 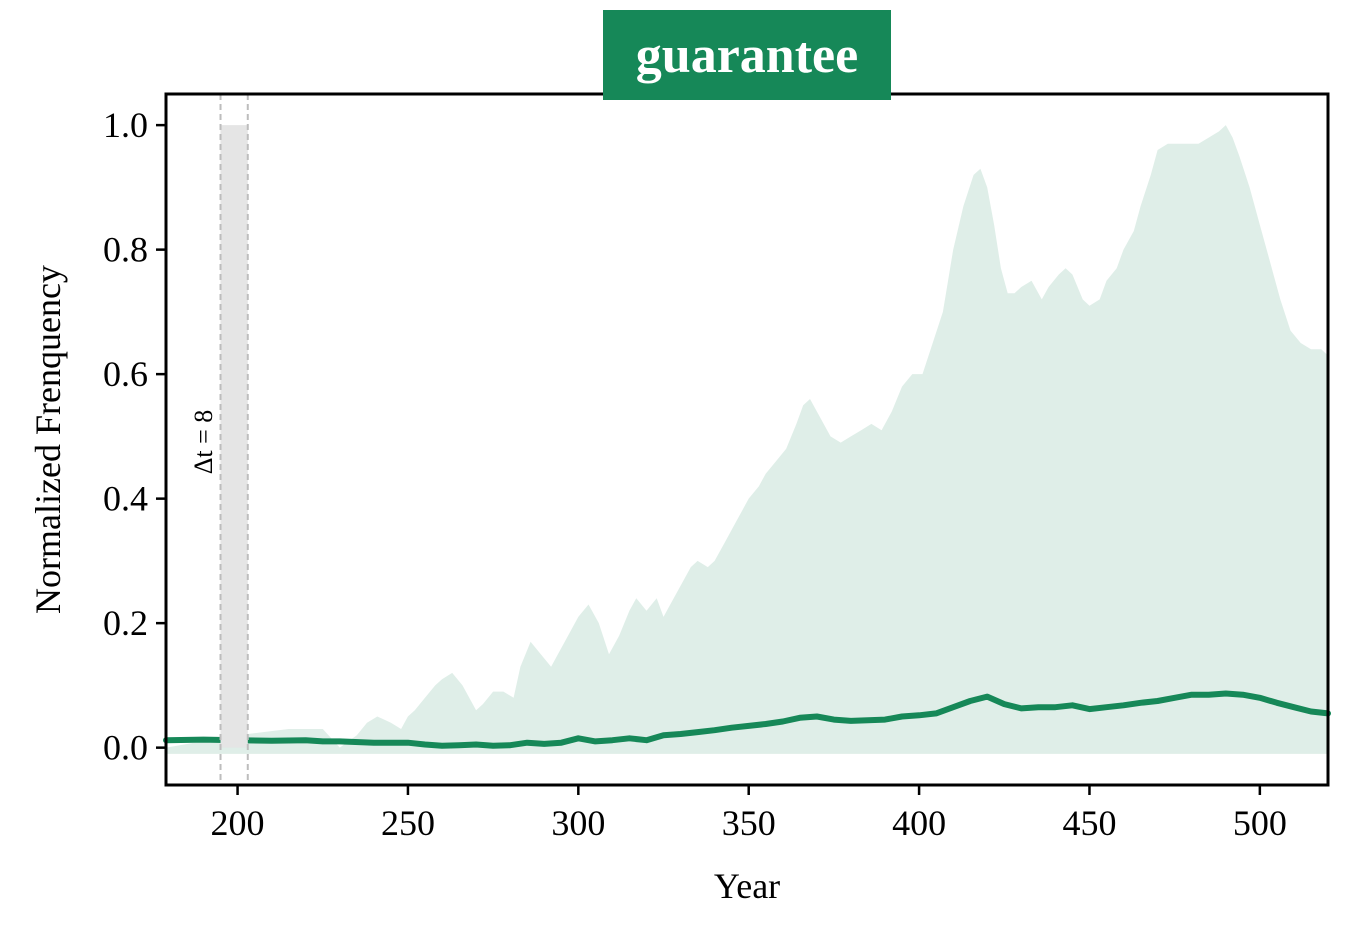 What do you see at coordinates (747, 886) in the screenshot?
I see `x-axis-label: Year` at bounding box center [747, 886].